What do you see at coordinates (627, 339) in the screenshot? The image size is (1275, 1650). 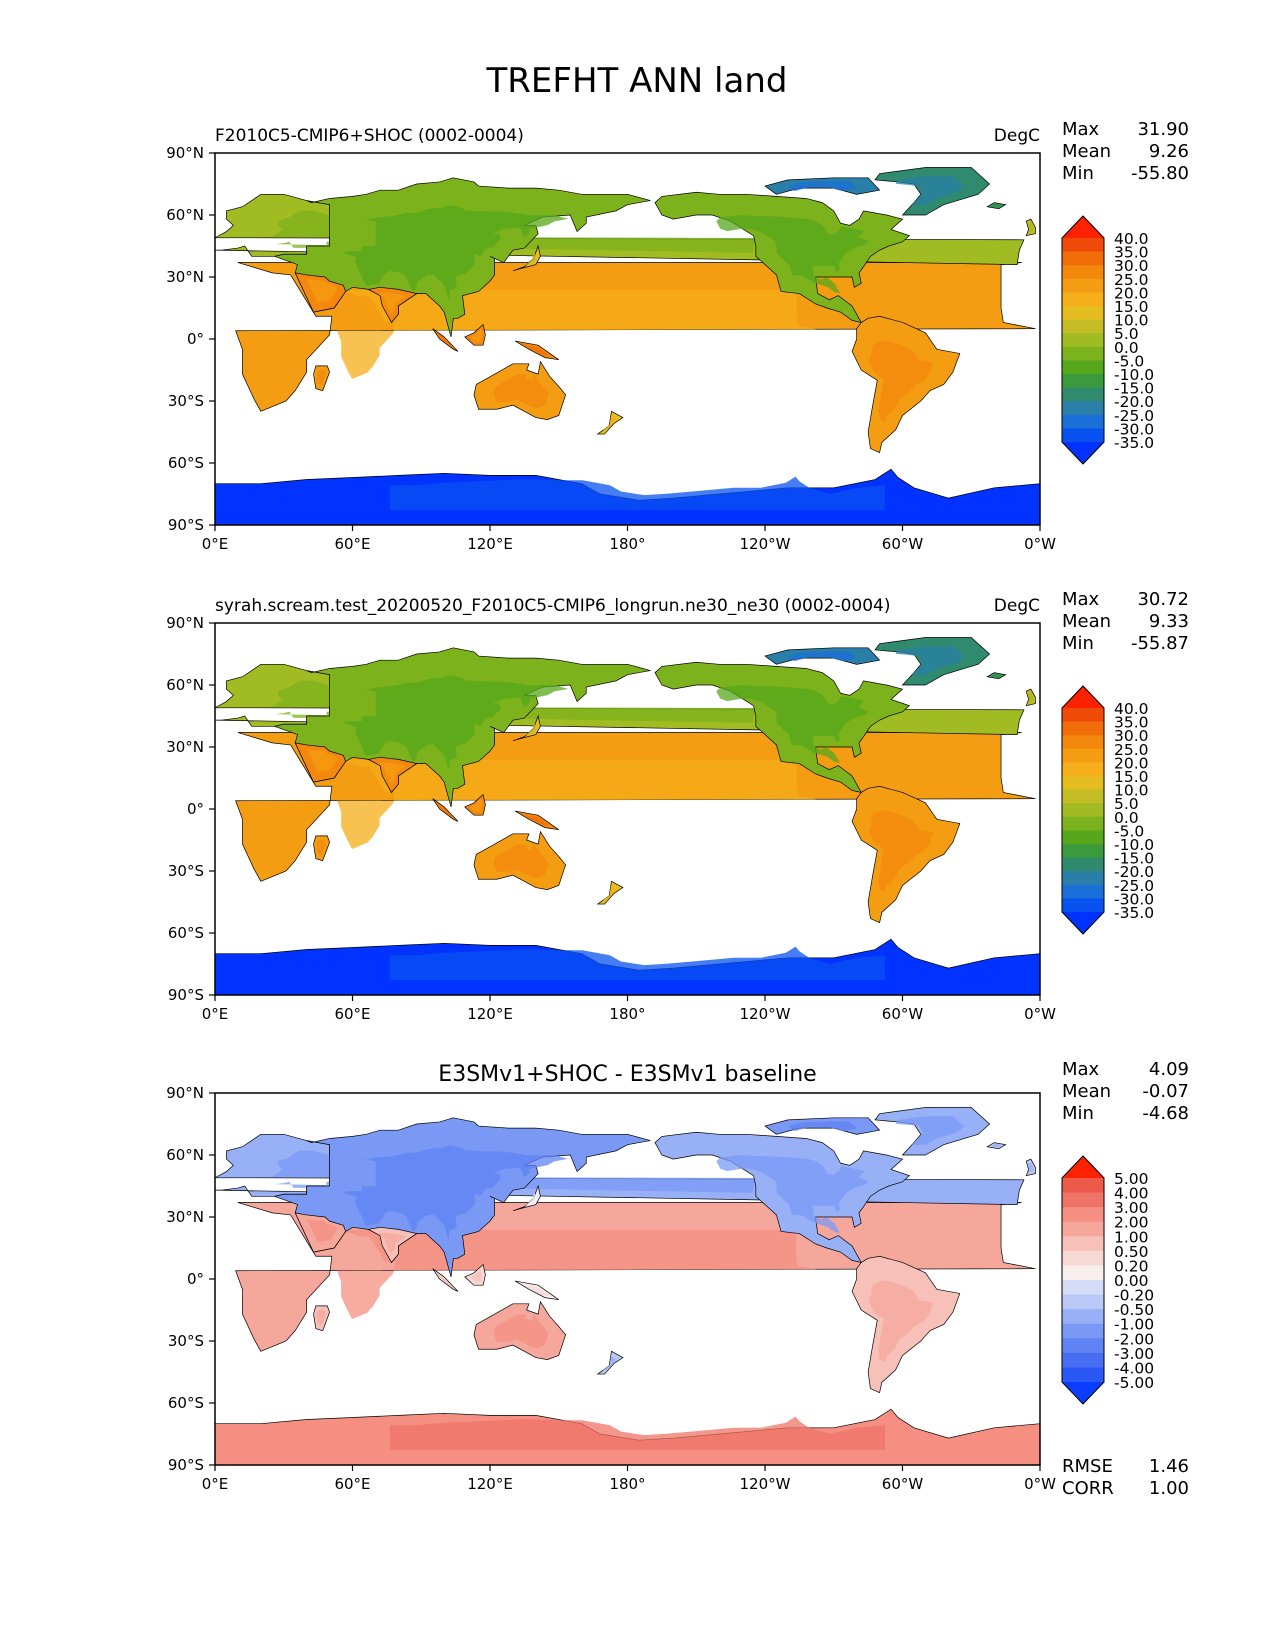 I see `map-field` at bounding box center [627, 339].